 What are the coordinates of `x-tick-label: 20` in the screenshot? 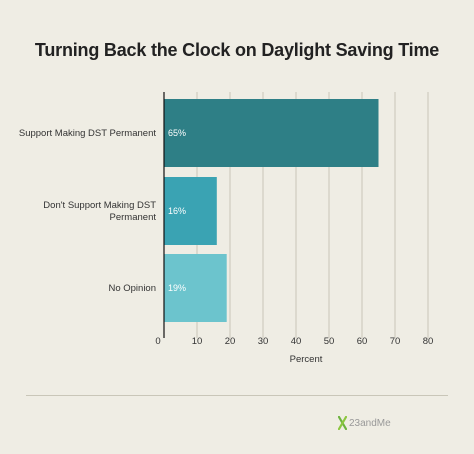 It's located at (230, 341).